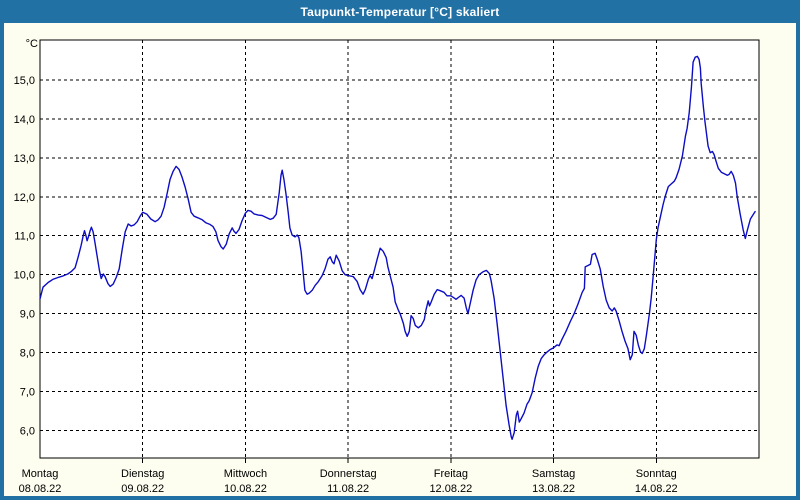 This screenshot has height=500, width=800. Describe the element at coordinates (24, 81) in the screenshot. I see `y-tick-label: 15,0` at that location.